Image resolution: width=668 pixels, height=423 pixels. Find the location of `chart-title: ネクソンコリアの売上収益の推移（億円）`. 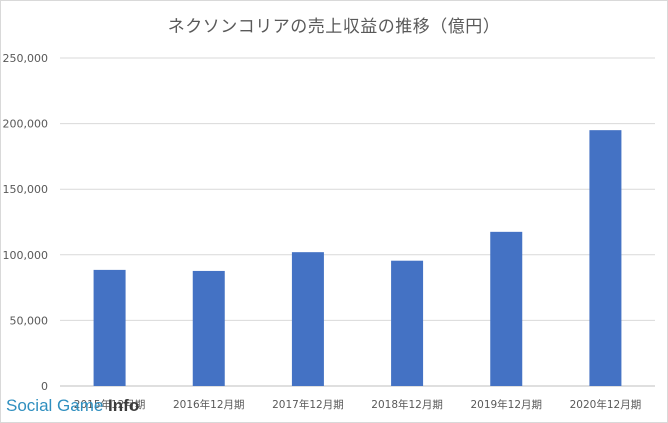

chart-title: ネクソンコリアの売上収益の推移（億円） is located at coordinates (334, 27).